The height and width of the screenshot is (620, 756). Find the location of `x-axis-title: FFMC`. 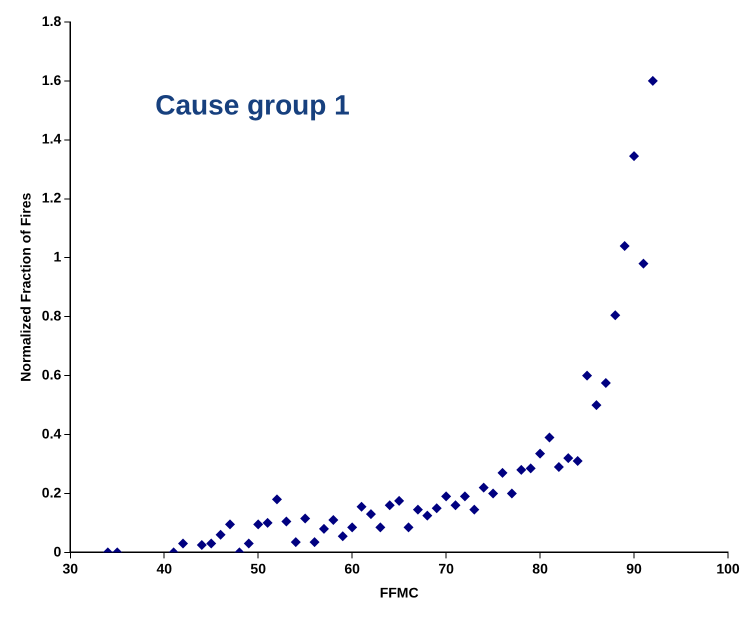

x-axis-title: FFMC is located at coordinates (399, 592).